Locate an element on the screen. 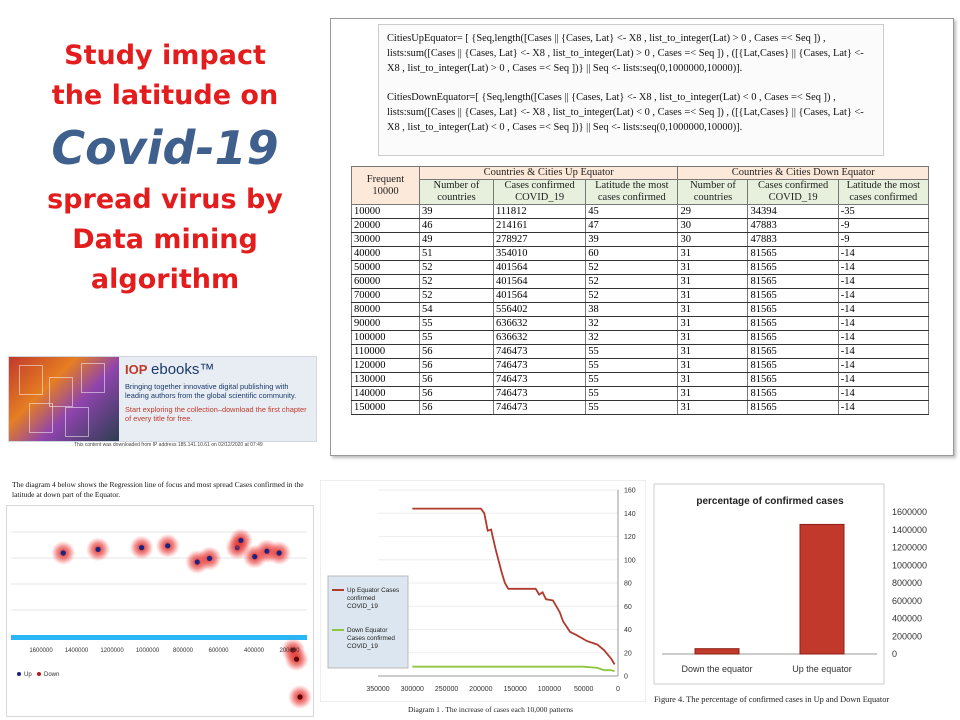  x-tick-label: 250000 is located at coordinates (446, 689).